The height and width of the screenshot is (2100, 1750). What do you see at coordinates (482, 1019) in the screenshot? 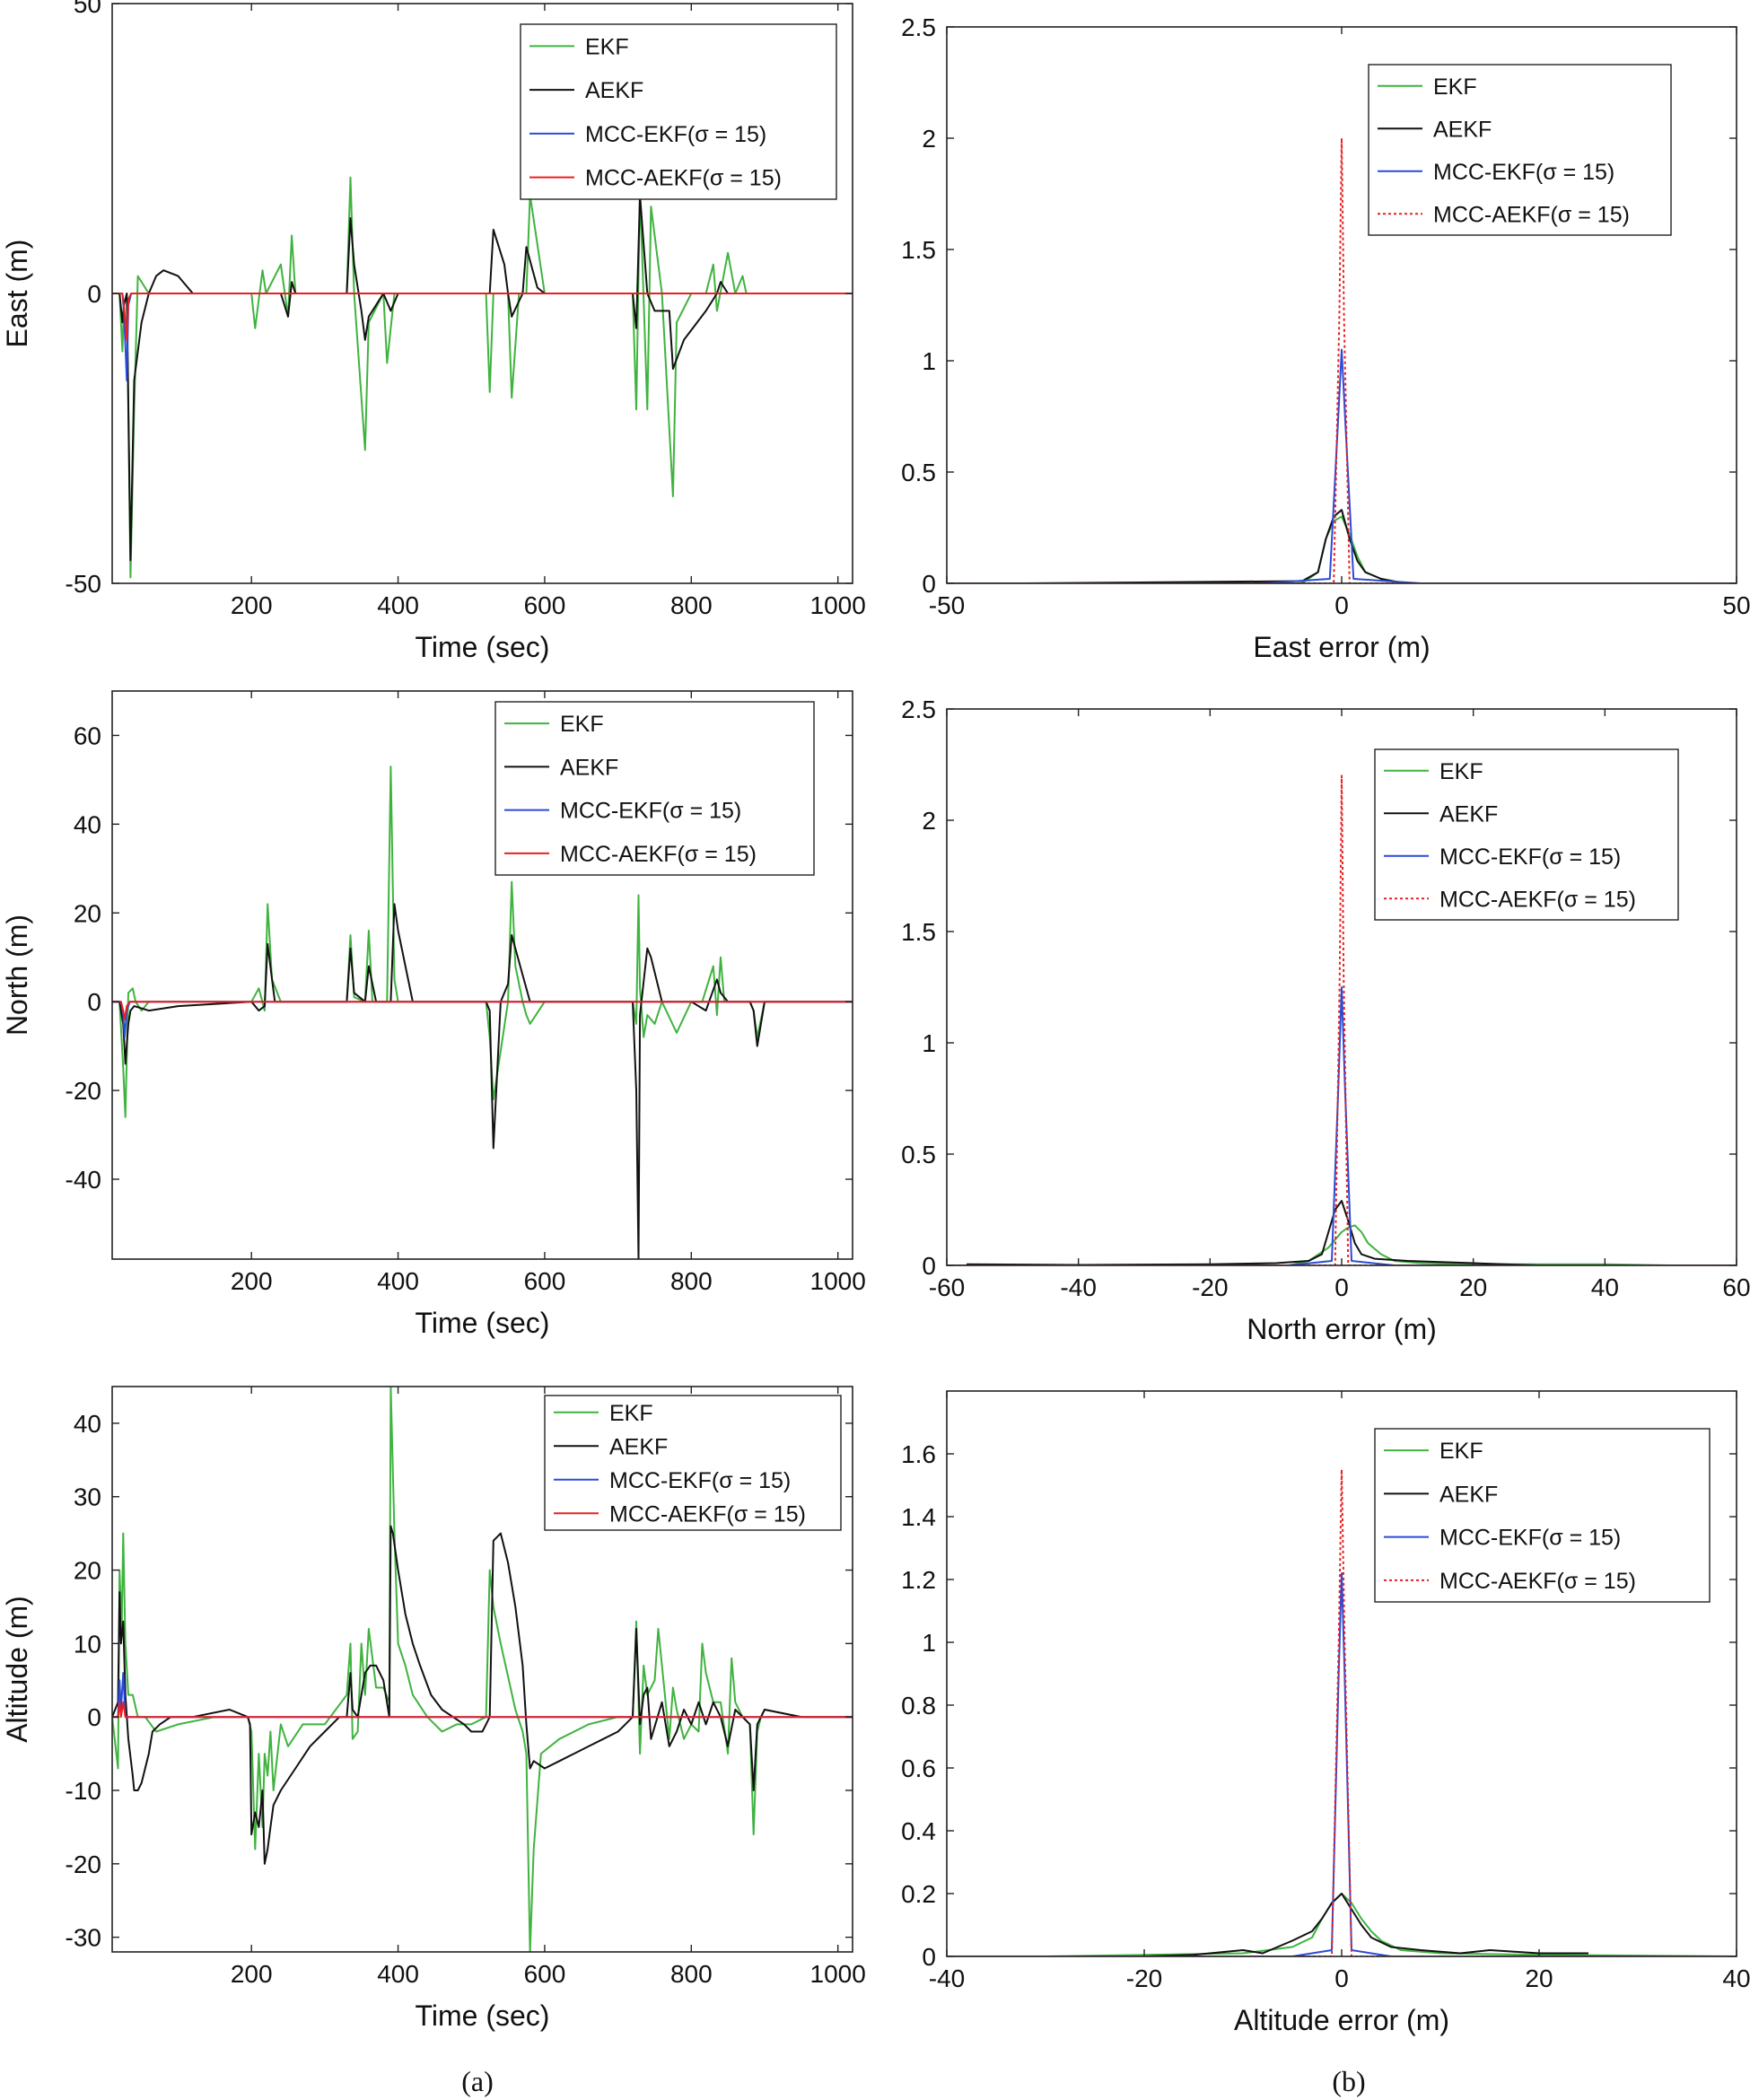
I see `north-time-series-mcc-ekf` at bounding box center [482, 1019].